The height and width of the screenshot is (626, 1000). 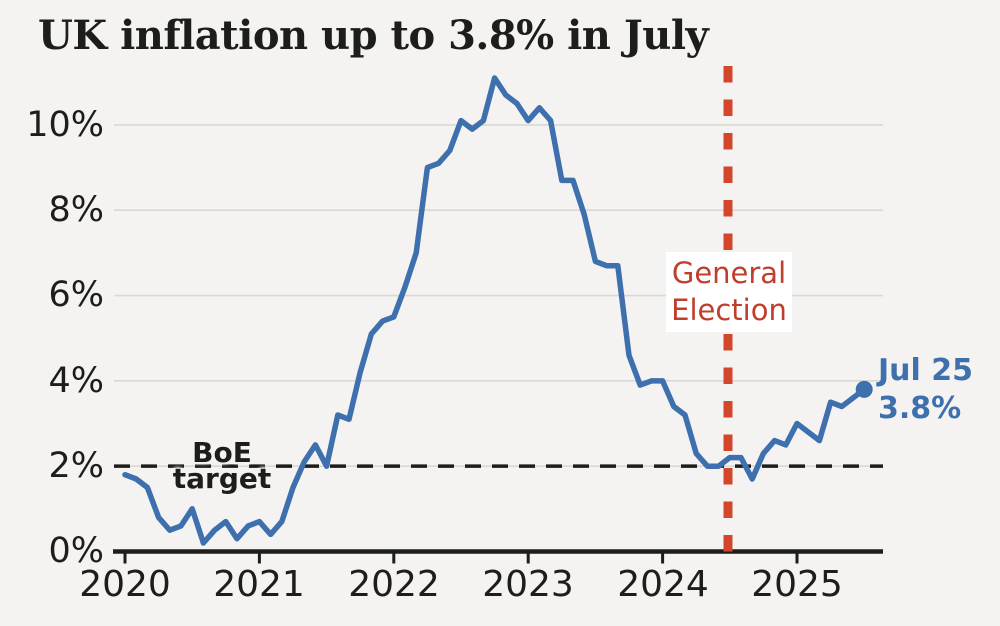 I want to click on latest-value-dot, so click(x=864, y=389).